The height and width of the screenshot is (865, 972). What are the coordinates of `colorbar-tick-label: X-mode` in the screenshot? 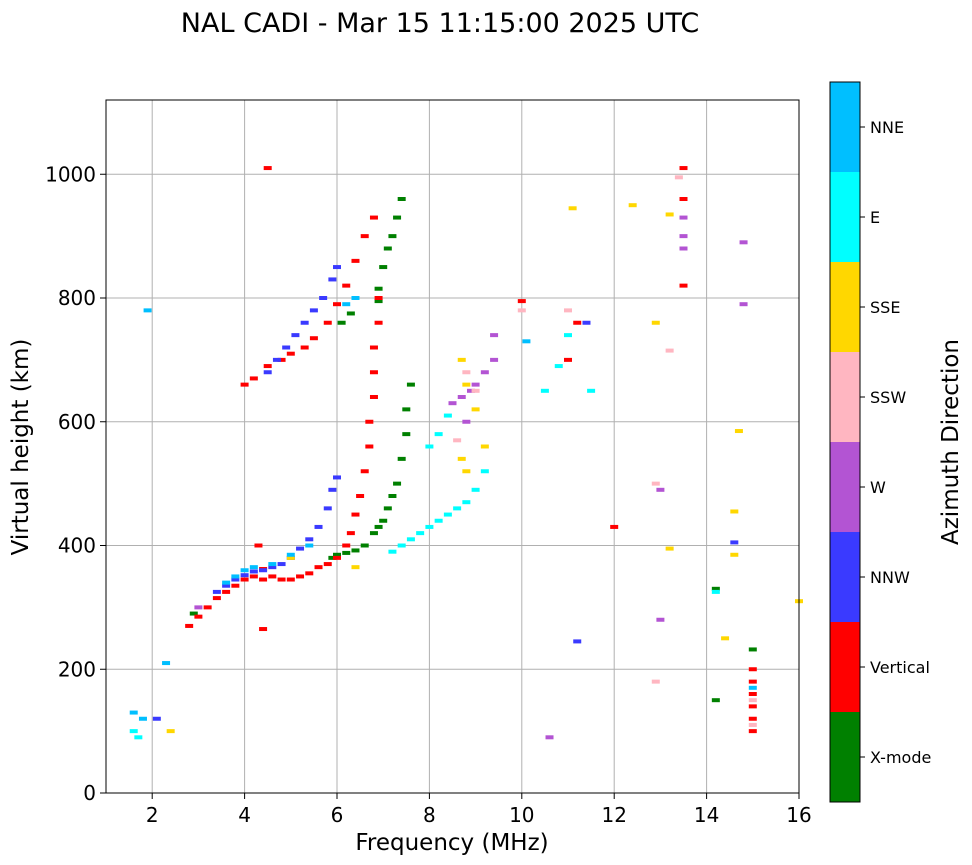 It's located at (900, 757).